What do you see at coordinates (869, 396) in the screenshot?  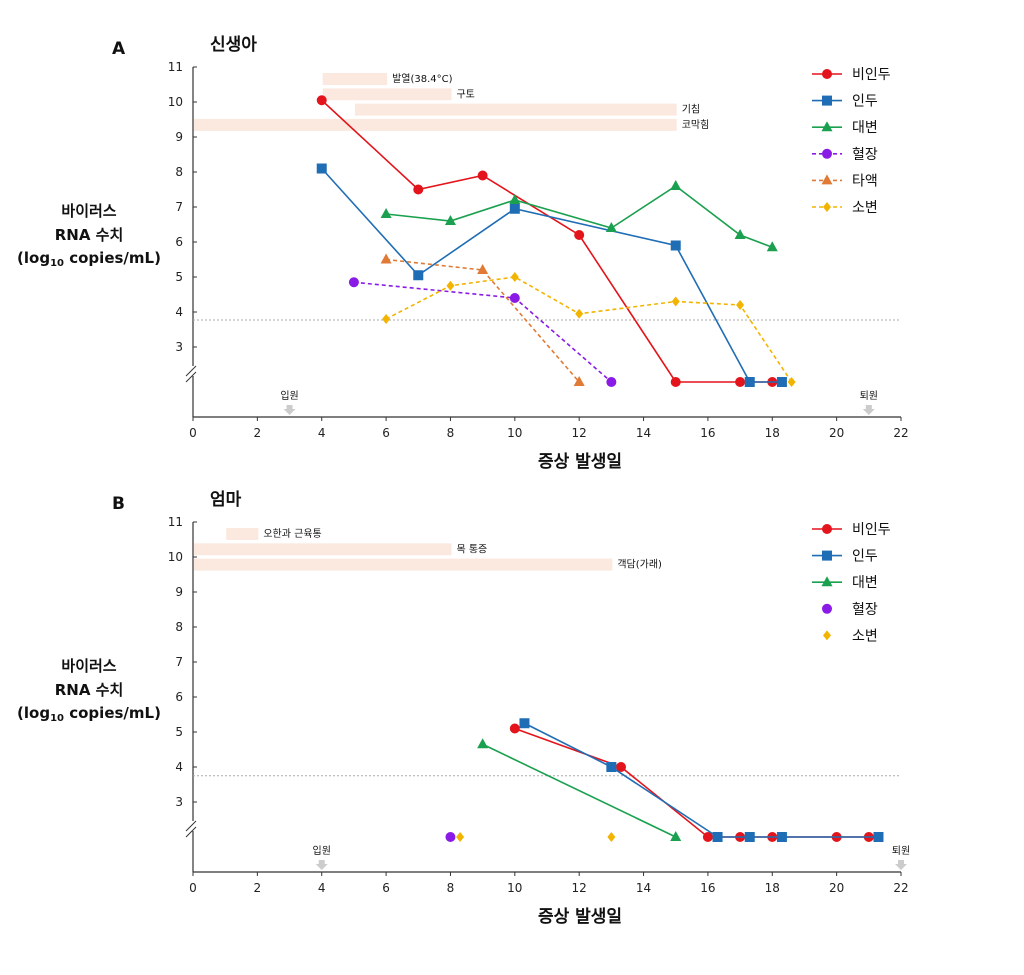 I see `event-label: 퇴원` at bounding box center [869, 396].